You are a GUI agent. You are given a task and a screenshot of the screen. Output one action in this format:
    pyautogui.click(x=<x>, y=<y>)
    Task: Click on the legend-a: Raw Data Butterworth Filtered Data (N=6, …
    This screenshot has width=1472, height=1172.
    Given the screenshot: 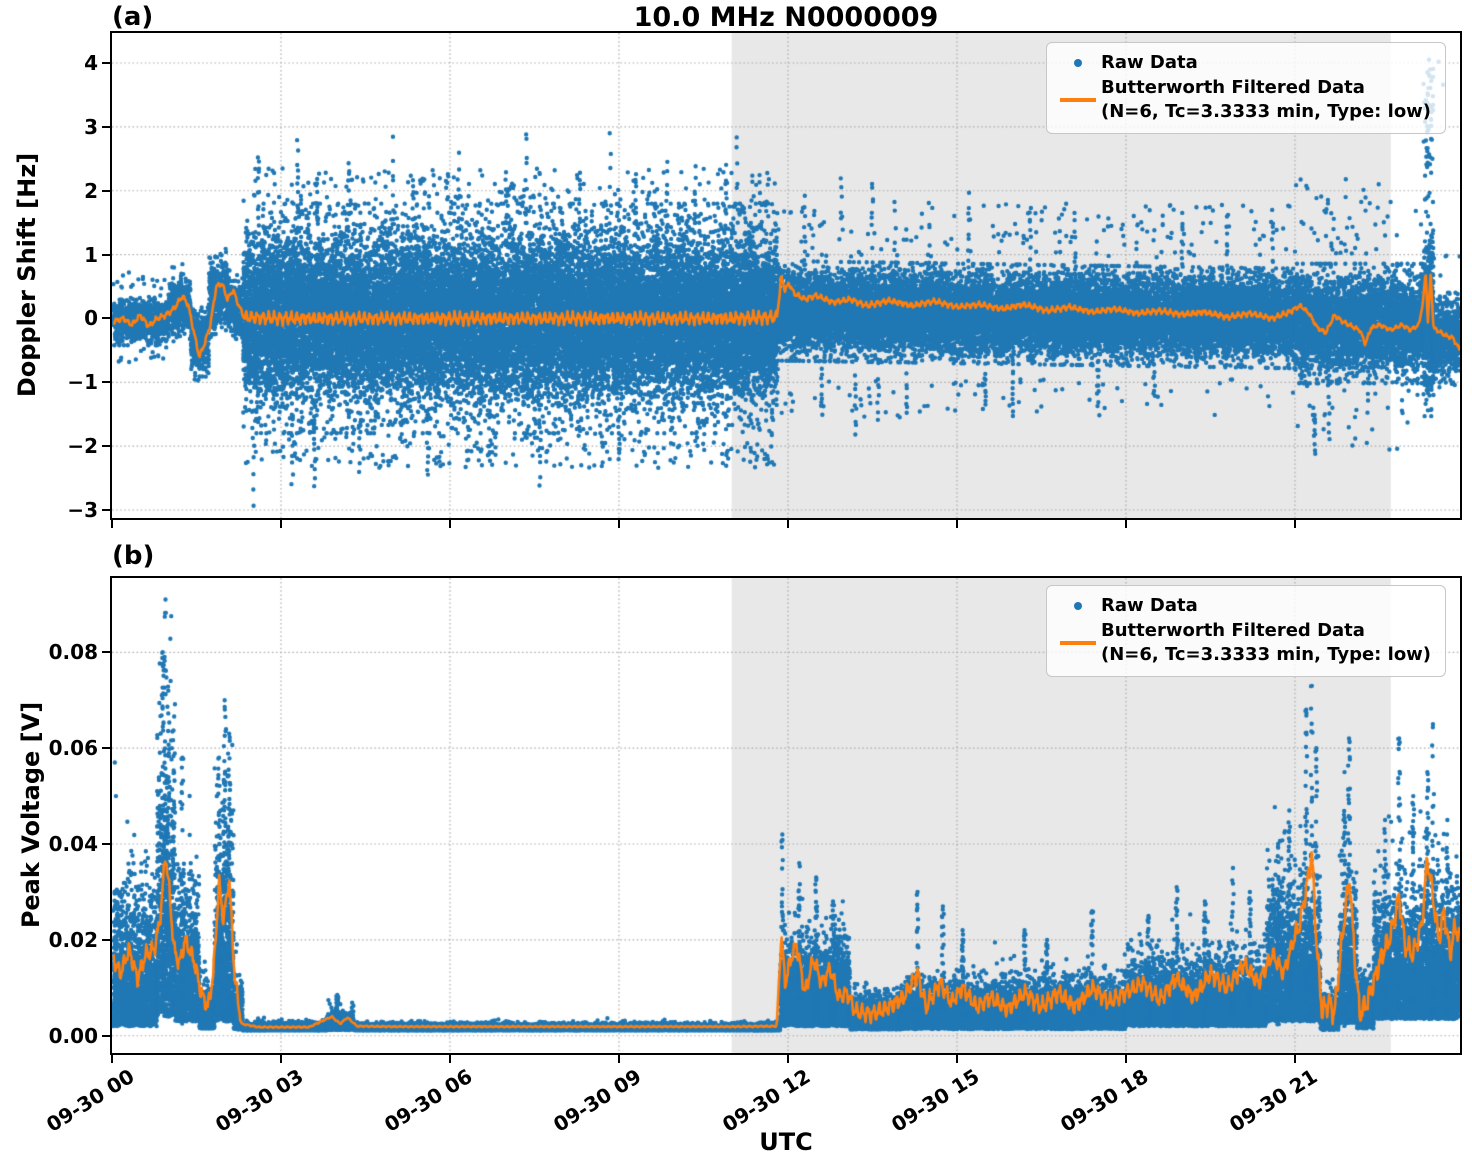 What is the action you would take?
    pyautogui.click(x=1246, y=88)
    